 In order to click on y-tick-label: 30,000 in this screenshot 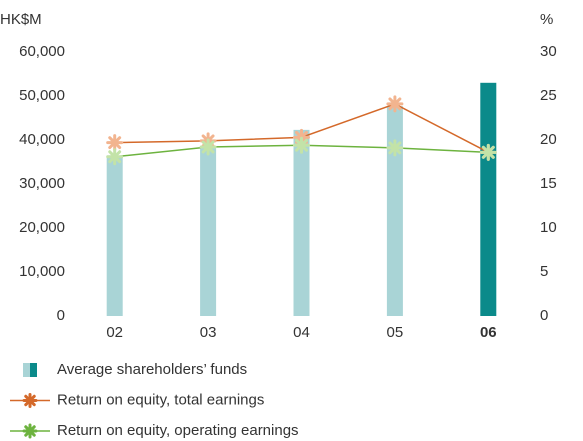, I will do `click(42, 183)`.